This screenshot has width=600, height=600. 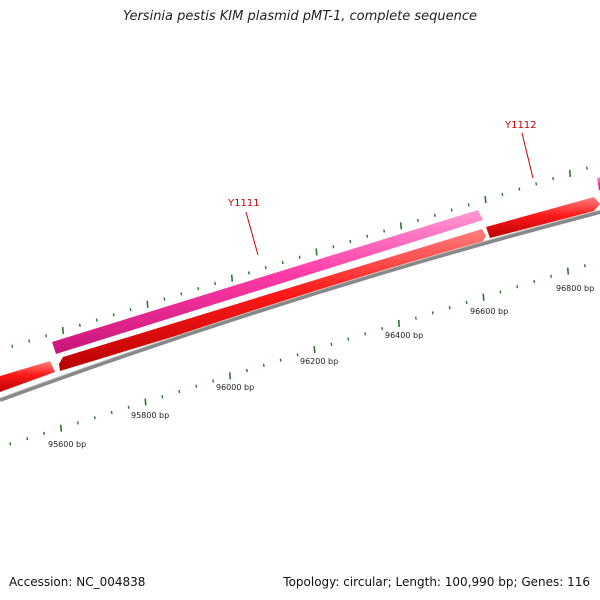 I want to click on scale-label-96000: 96000 bp, so click(x=235, y=387).